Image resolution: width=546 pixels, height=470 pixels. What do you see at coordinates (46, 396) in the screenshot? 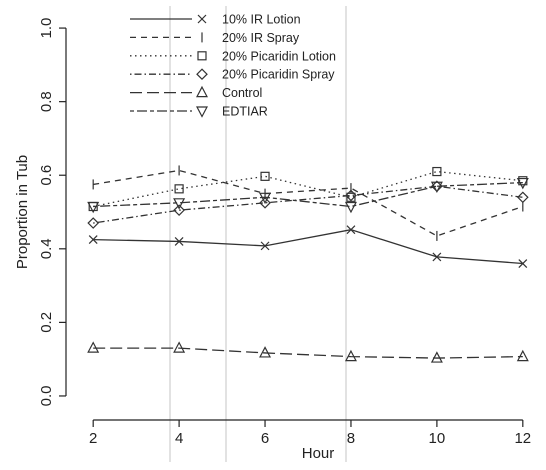
I see `y-tick-label: 0.0` at bounding box center [46, 396].